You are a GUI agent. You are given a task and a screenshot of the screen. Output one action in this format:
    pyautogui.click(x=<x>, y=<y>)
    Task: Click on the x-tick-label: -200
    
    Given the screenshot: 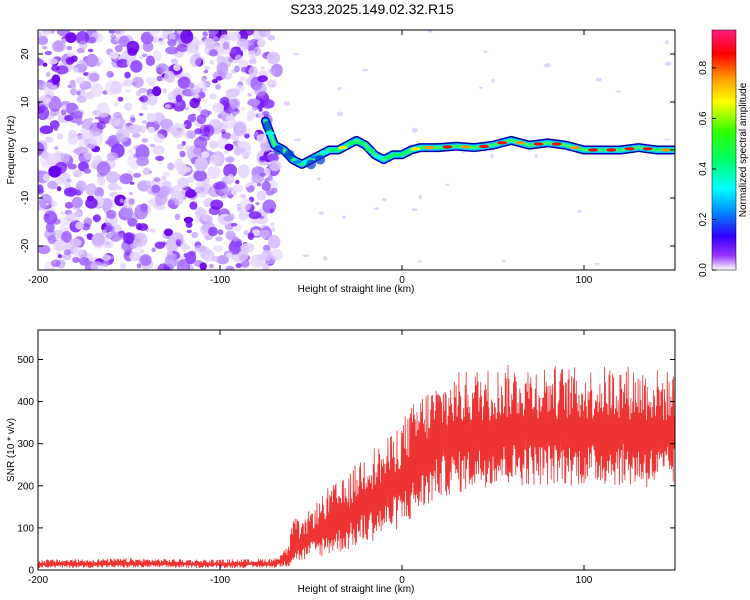 What is the action you would take?
    pyautogui.click(x=38, y=580)
    